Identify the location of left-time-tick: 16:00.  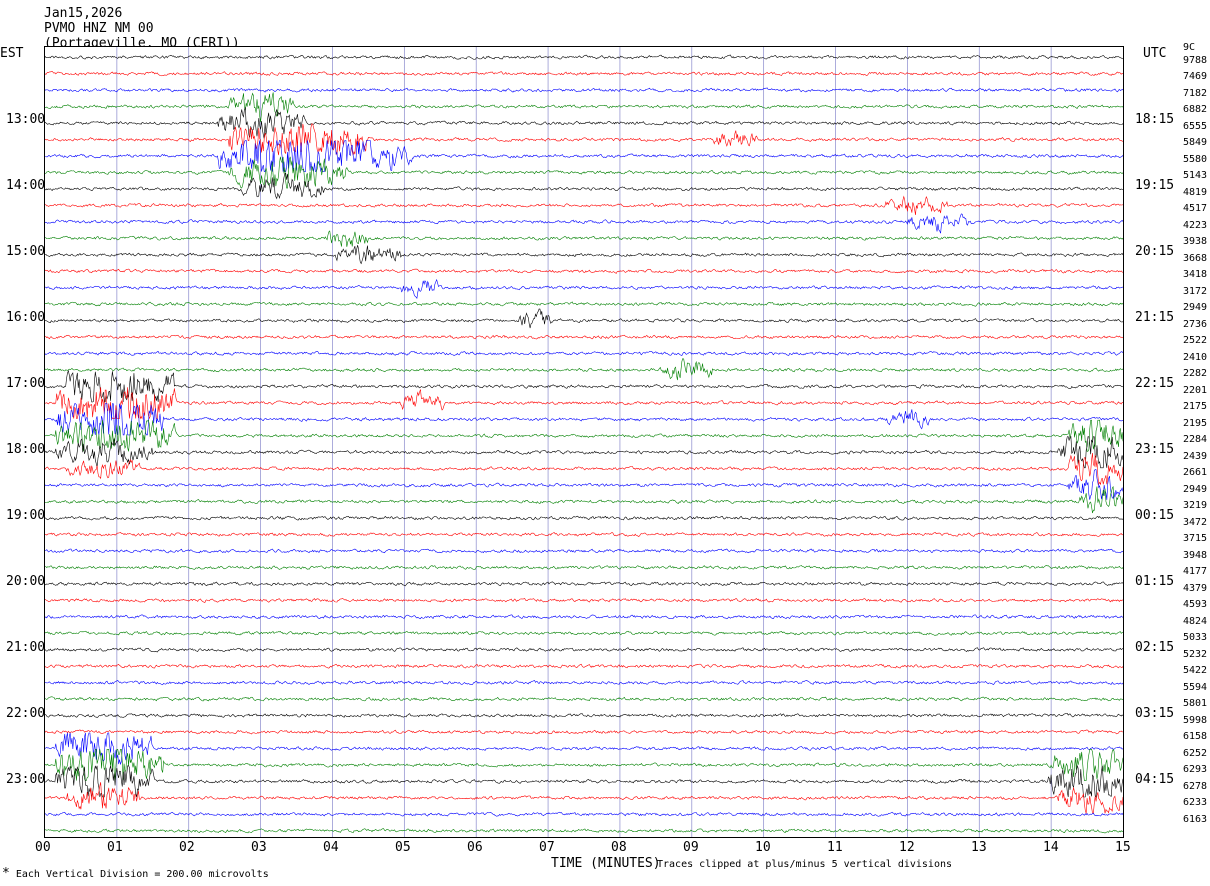
(26, 318).